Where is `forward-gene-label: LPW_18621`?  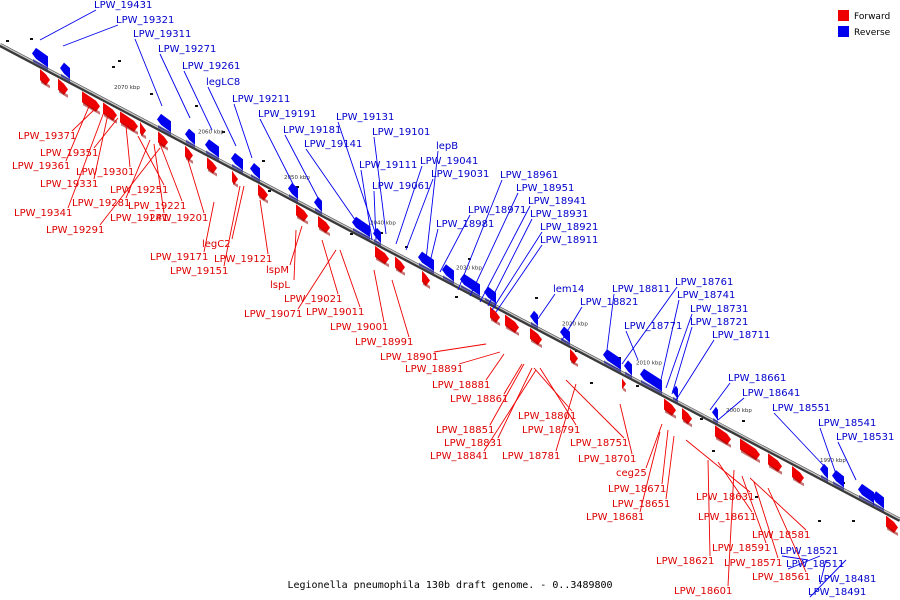
forward-gene-label: LPW_18621 is located at coordinates (685, 561).